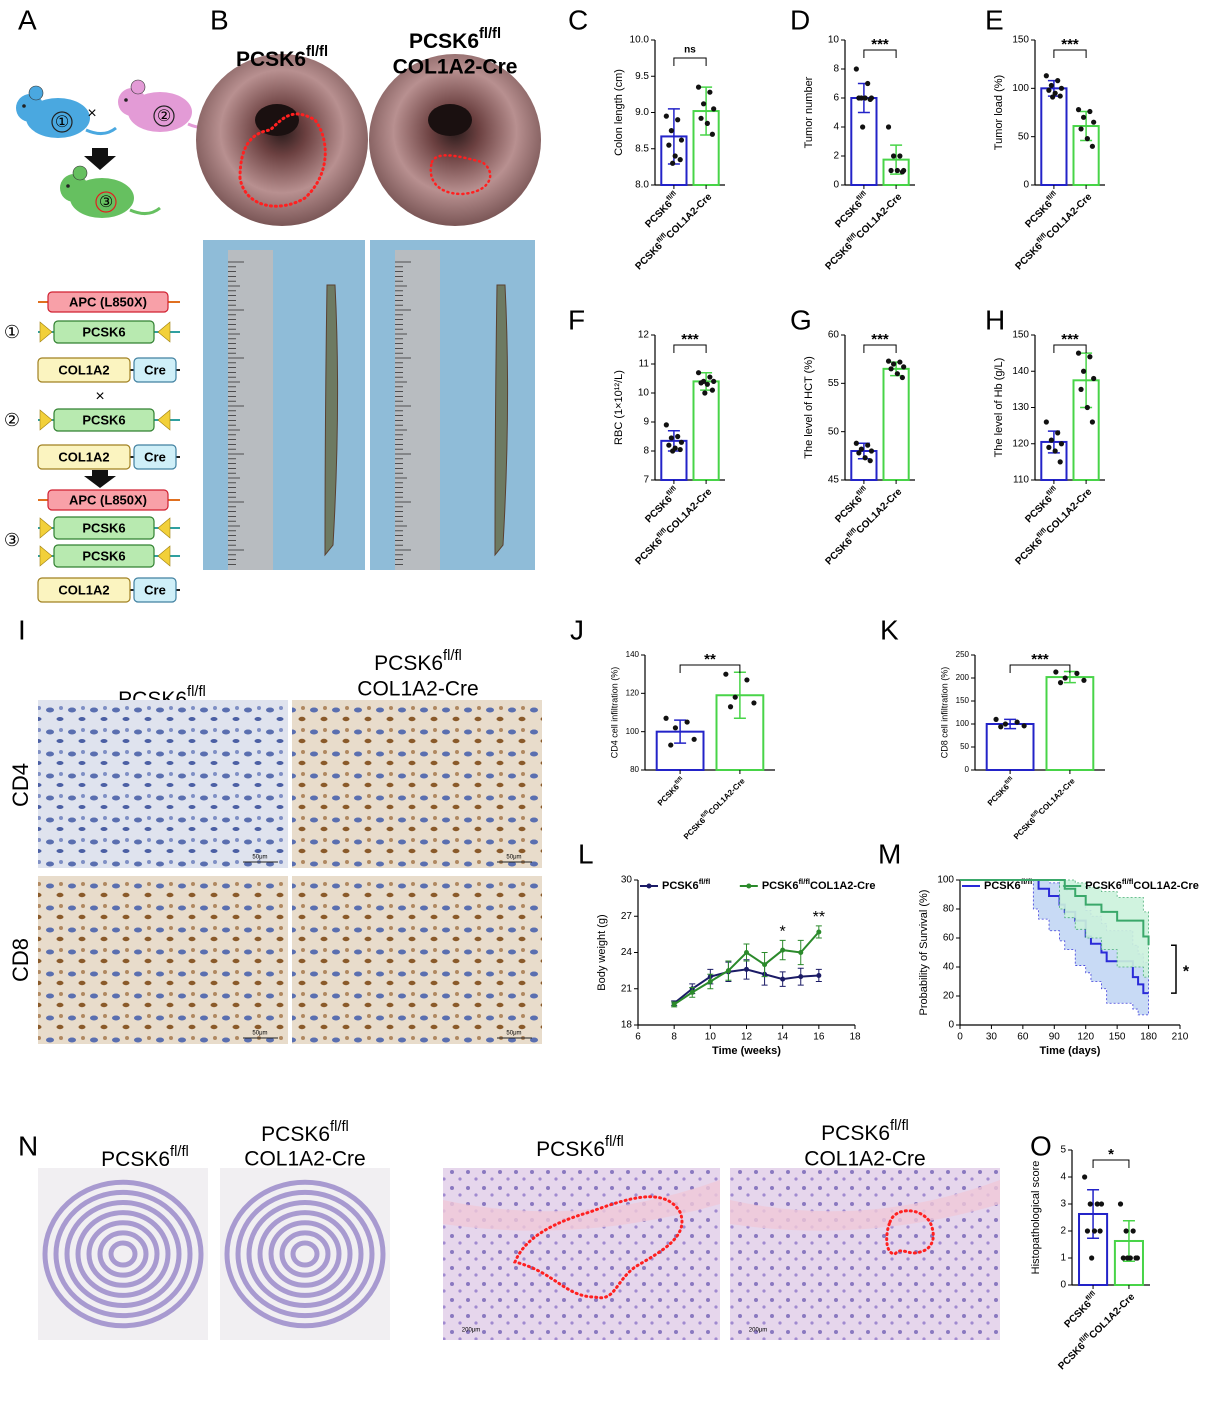 The height and width of the screenshot is (1419, 1212). Describe the element at coordinates (783, 1037) in the screenshot. I see `x-tick-label: 14` at that location.